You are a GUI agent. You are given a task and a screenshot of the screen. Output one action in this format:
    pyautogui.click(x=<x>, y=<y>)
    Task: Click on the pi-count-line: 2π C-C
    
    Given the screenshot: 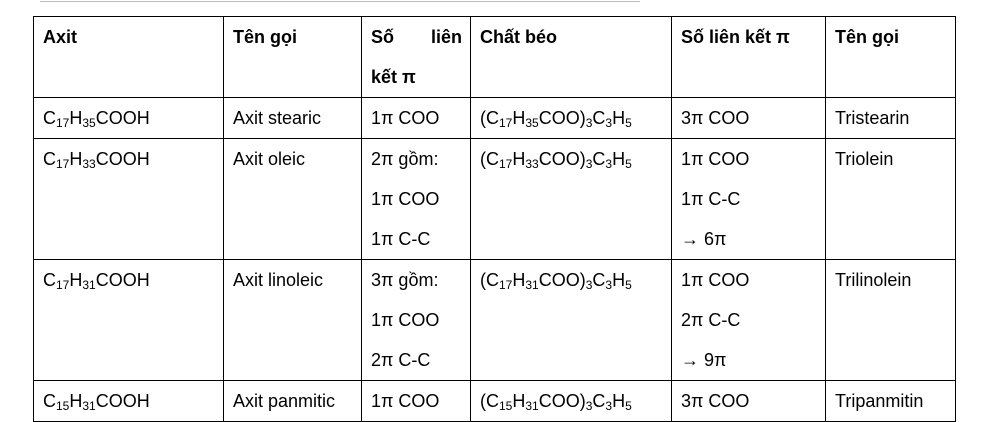 What is the action you would take?
    pyautogui.click(x=401, y=360)
    